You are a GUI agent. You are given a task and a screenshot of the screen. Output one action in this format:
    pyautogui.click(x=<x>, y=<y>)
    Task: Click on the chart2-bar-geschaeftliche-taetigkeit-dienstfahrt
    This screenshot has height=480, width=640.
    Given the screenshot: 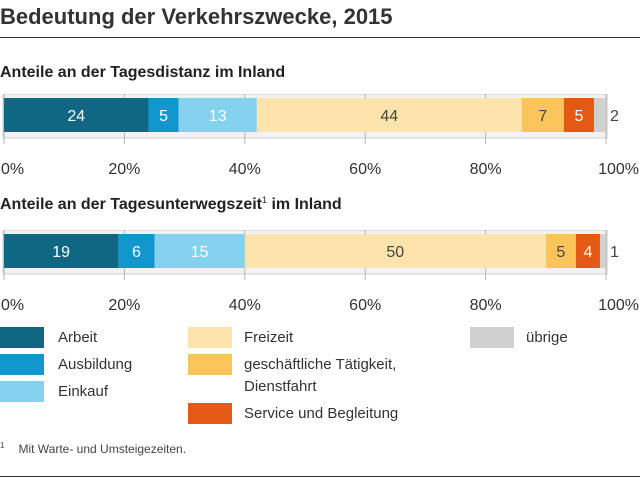 What is the action you would take?
    pyautogui.click(x=560, y=251)
    